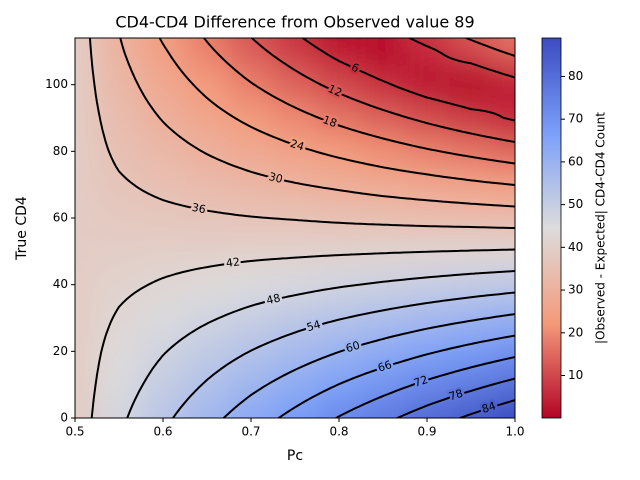  Describe the element at coordinates (56, 84) in the screenshot. I see `y-tick-label: 100` at that location.